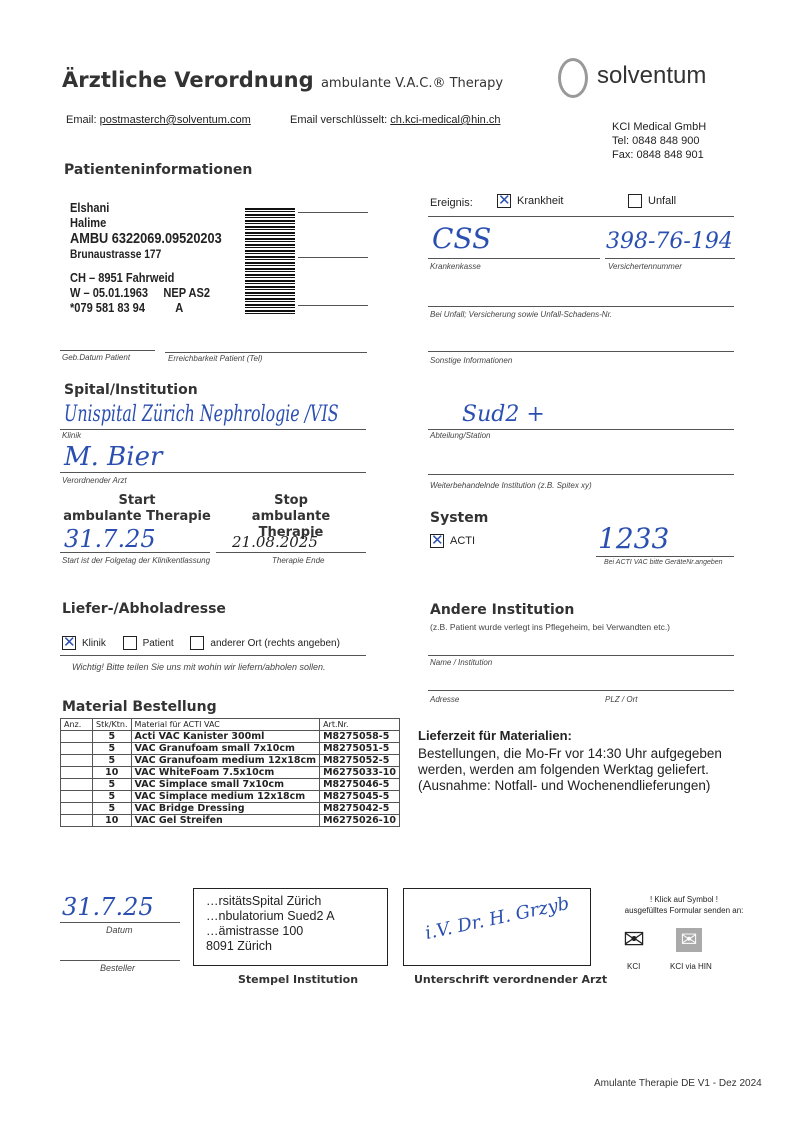  I want to click on material-cell: VAC Granufoam small 7x10cm, so click(225, 748).